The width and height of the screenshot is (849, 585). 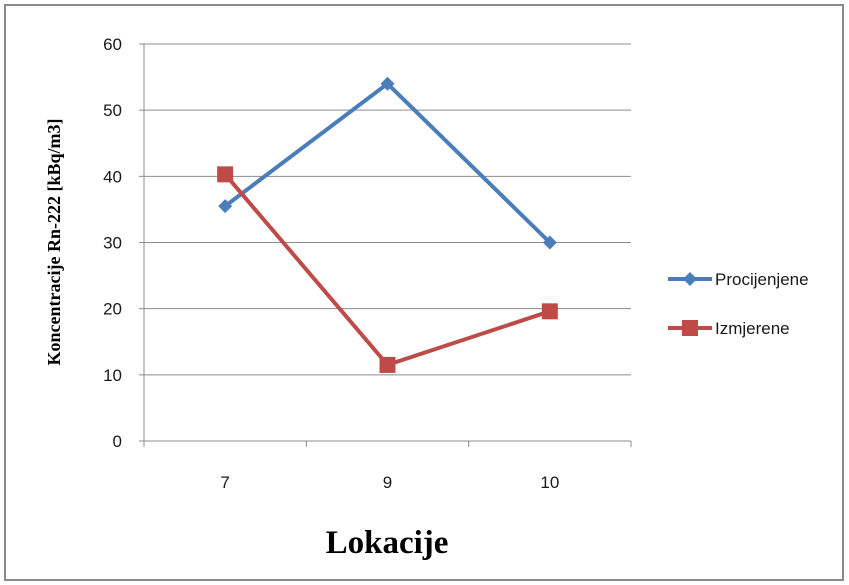 What do you see at coordinates (112, 176) in the screenshot?
I see `y-tick-label: 40` at bounding box center [112, 176].